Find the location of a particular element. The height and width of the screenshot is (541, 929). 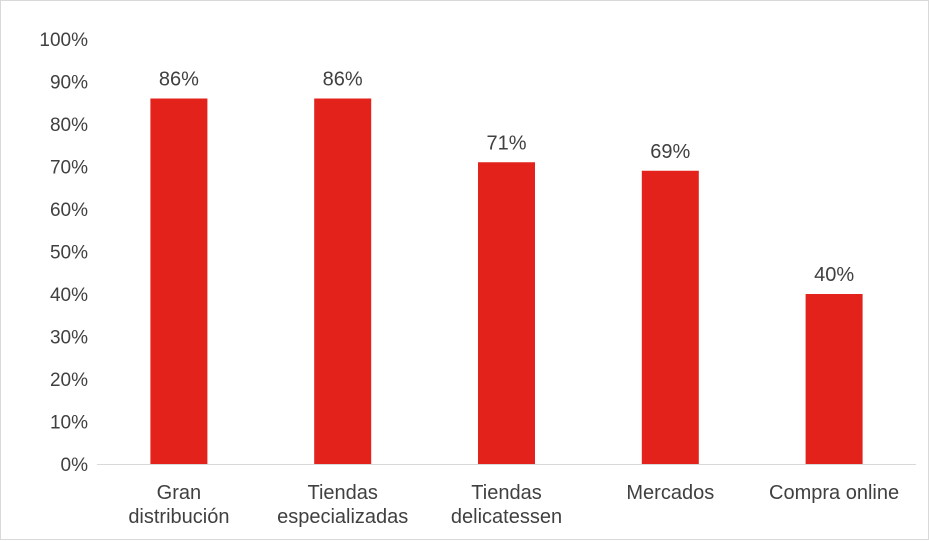

y-tick-label: 20% is located at coordinates (69, 380).